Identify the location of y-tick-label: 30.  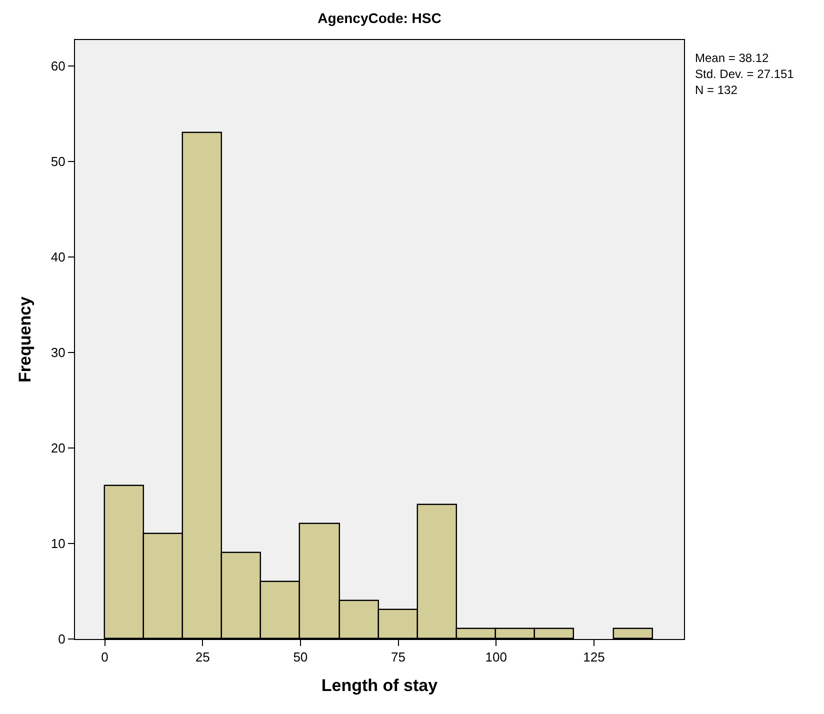
(58, 352).